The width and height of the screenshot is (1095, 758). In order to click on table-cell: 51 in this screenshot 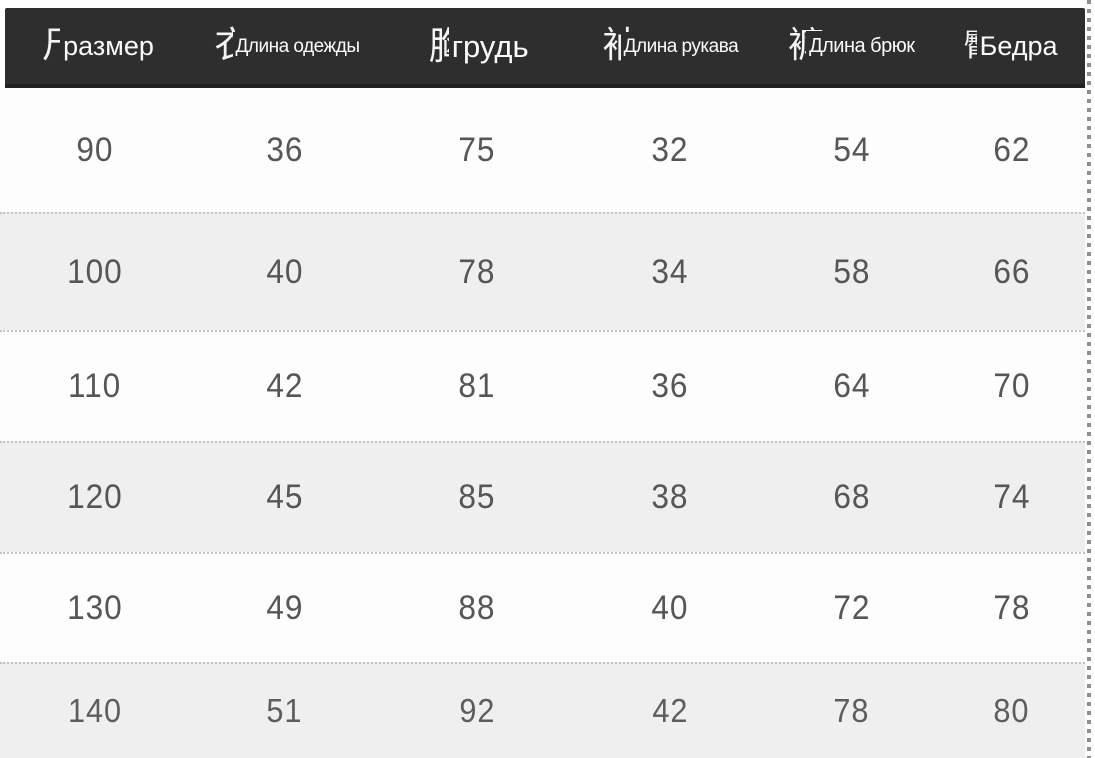, I will do `click(285, 711)`.